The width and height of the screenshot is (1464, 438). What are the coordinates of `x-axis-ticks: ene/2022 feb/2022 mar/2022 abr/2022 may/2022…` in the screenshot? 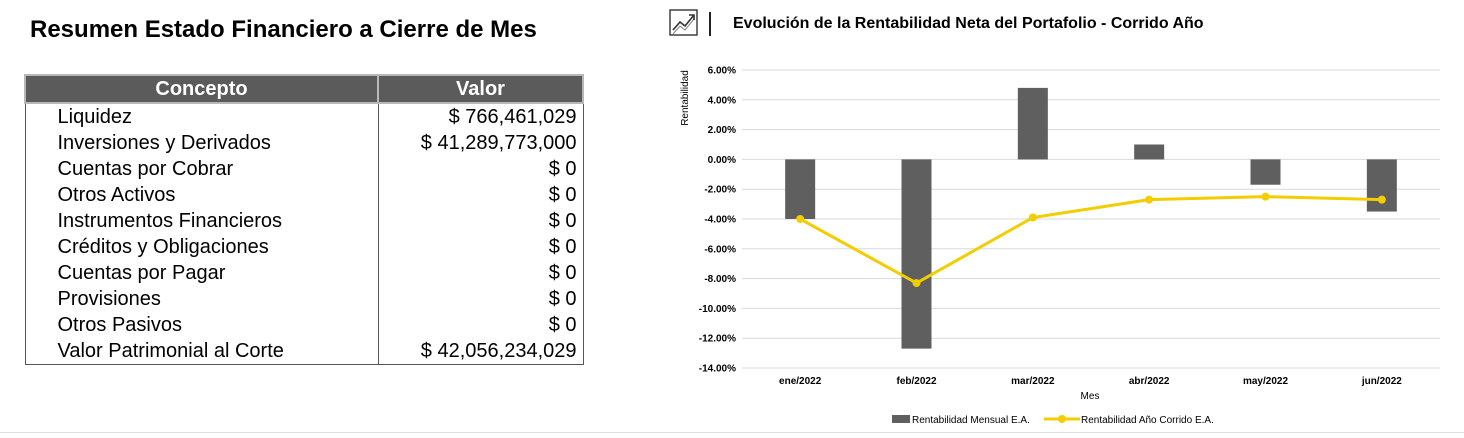 It's located at (1090, 381).